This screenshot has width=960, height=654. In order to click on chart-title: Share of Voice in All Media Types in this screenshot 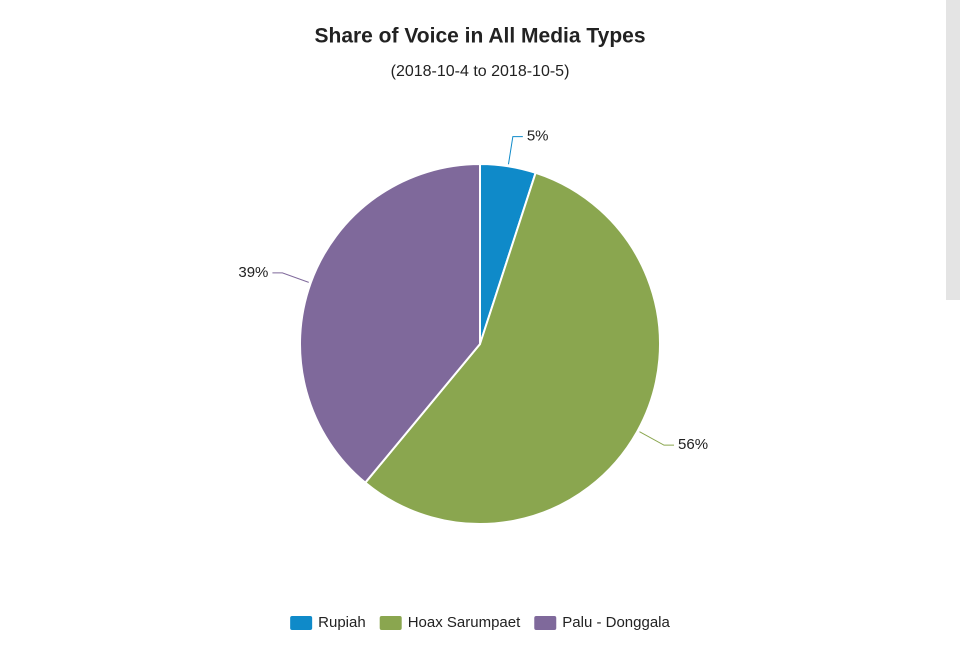, I will do `click(479, 36)`.